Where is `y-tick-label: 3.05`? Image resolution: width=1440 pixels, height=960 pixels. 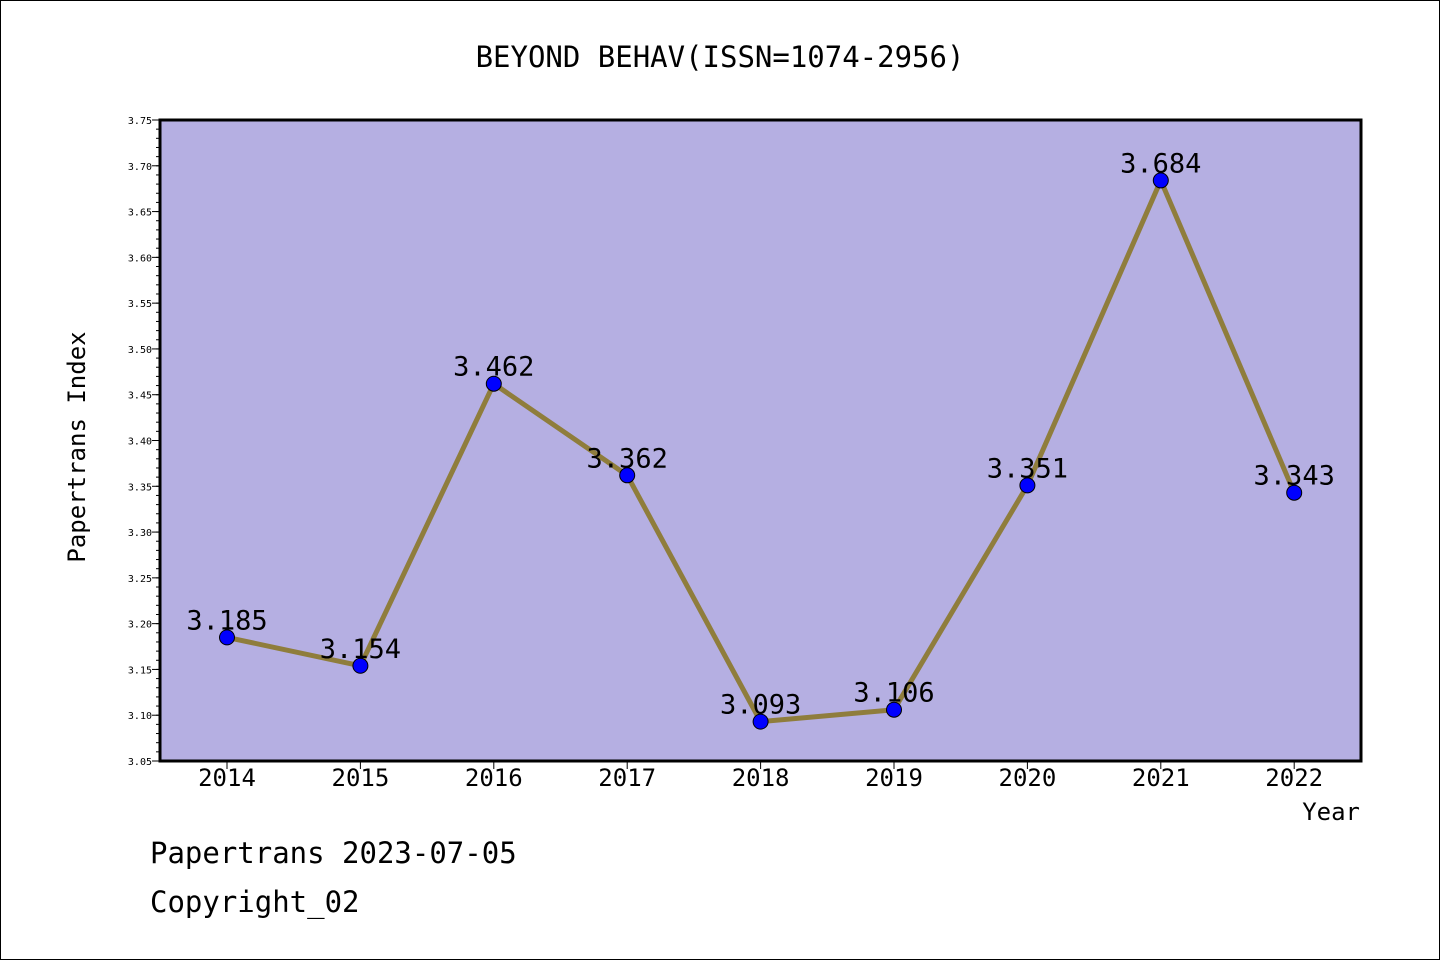
y-tick-label: 3.05 is located at coordinates (140, 762).